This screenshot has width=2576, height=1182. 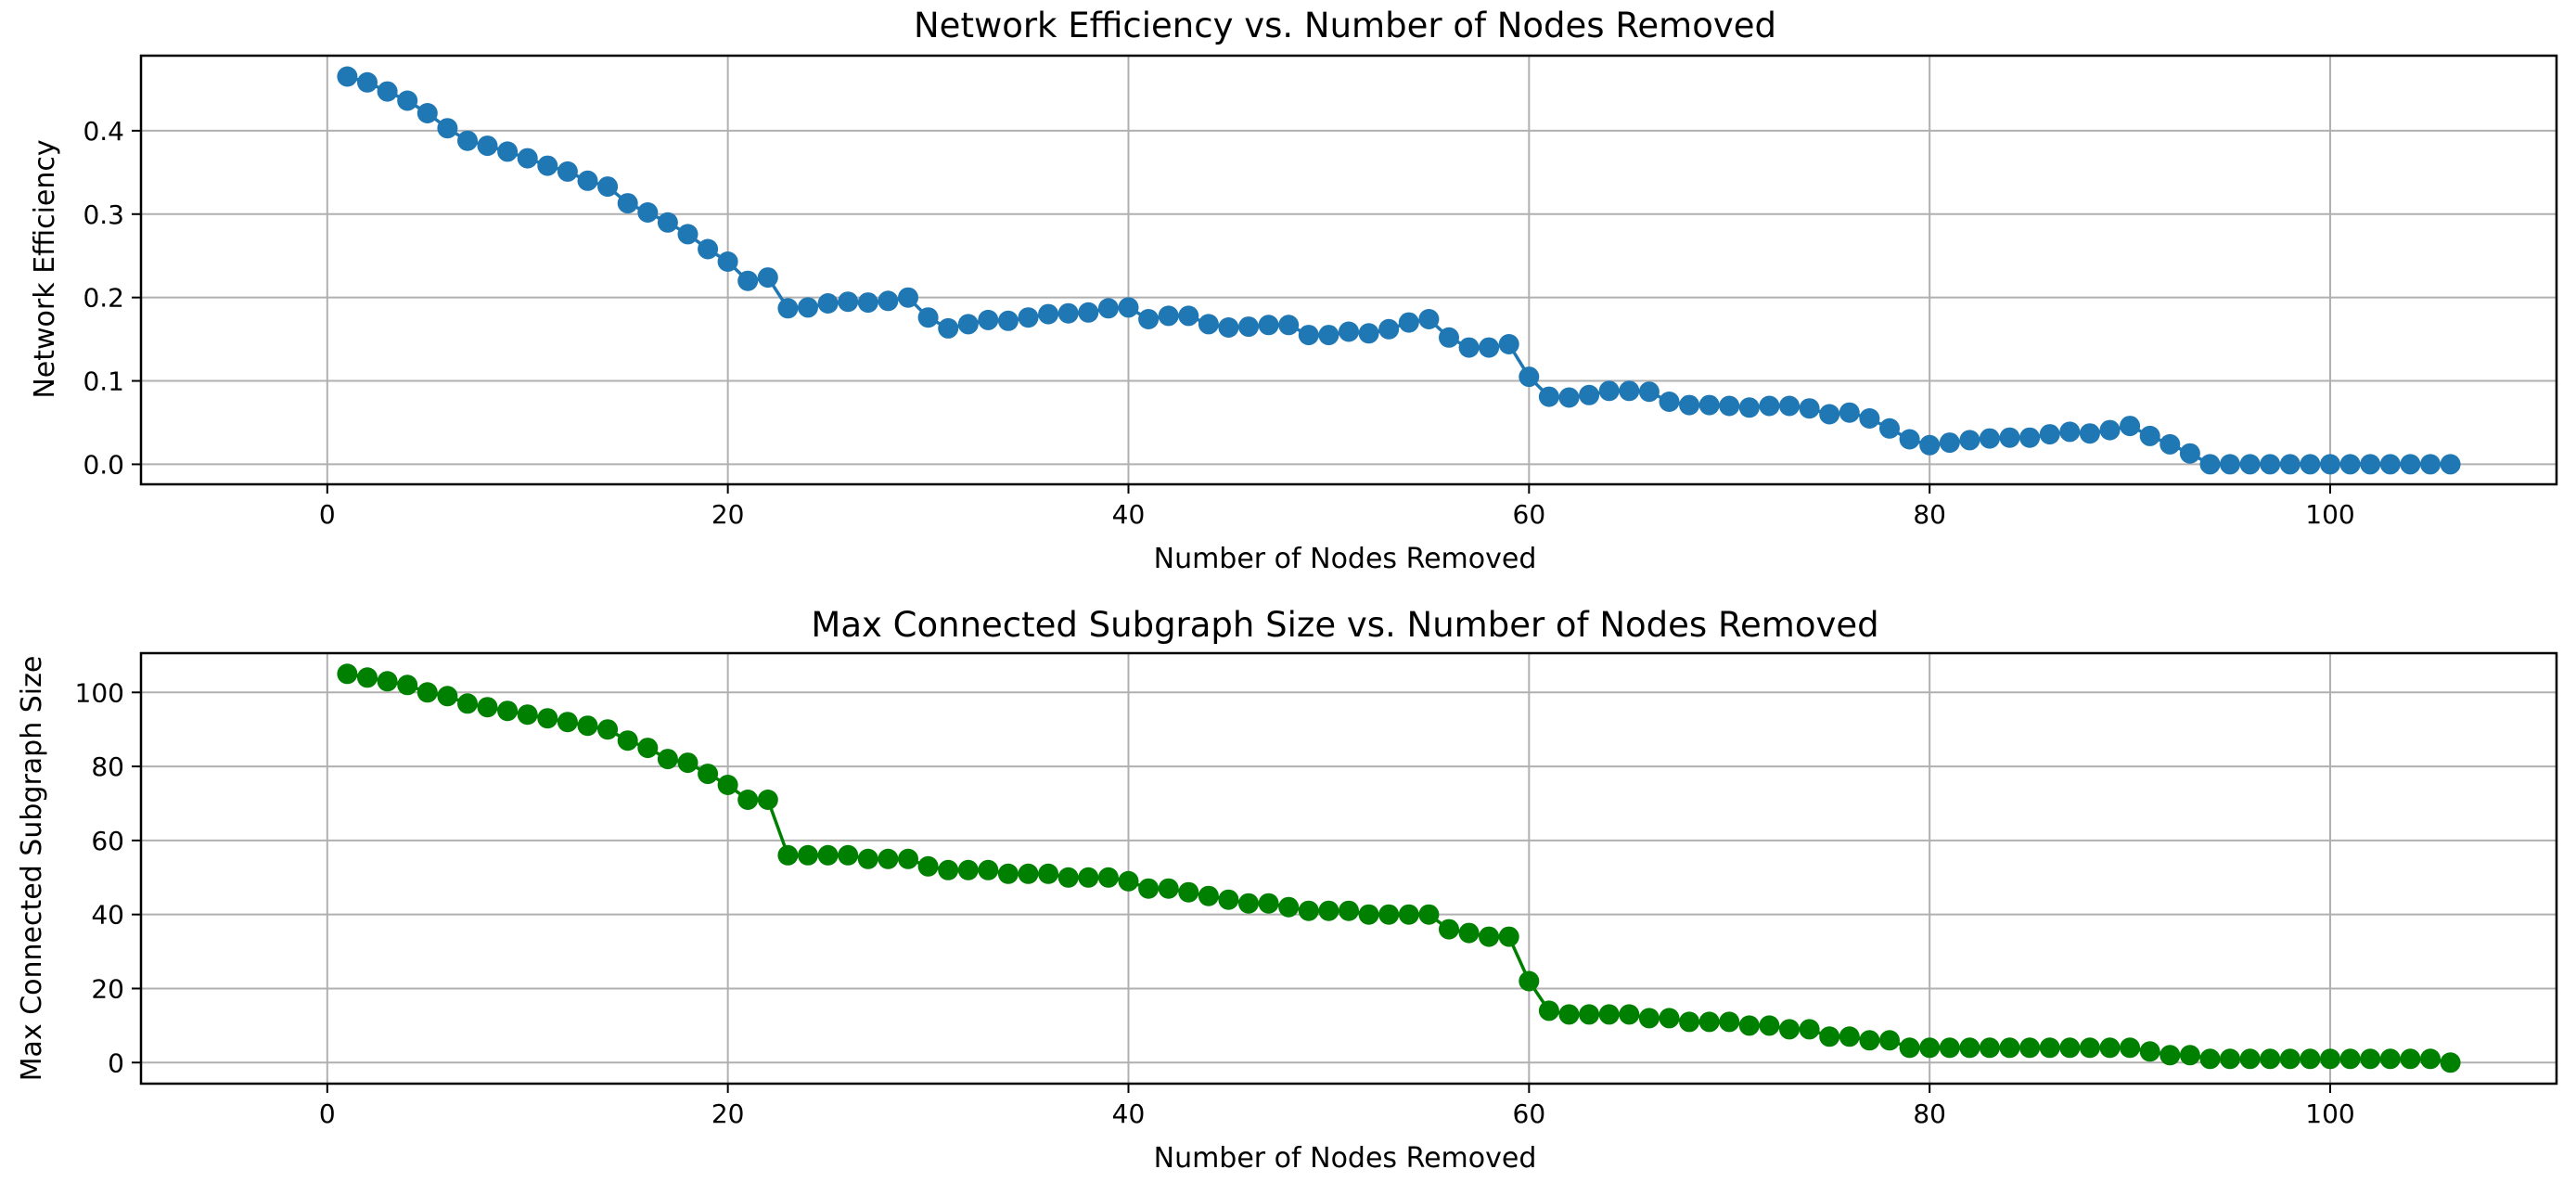 I want to click on subgraph-ytick-label-0: 0, so click(x=116, y=1062).